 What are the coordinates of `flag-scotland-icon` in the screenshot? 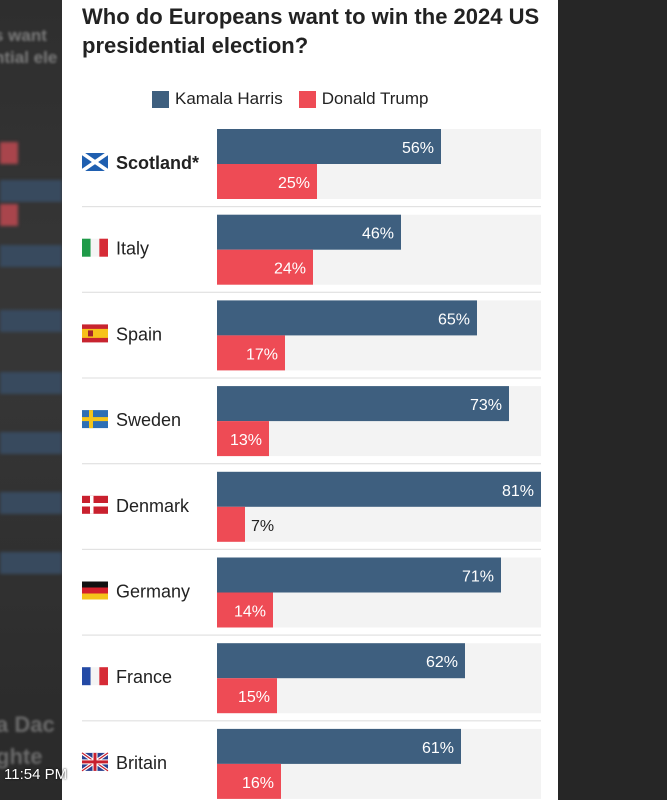 It's located at (95, 162).